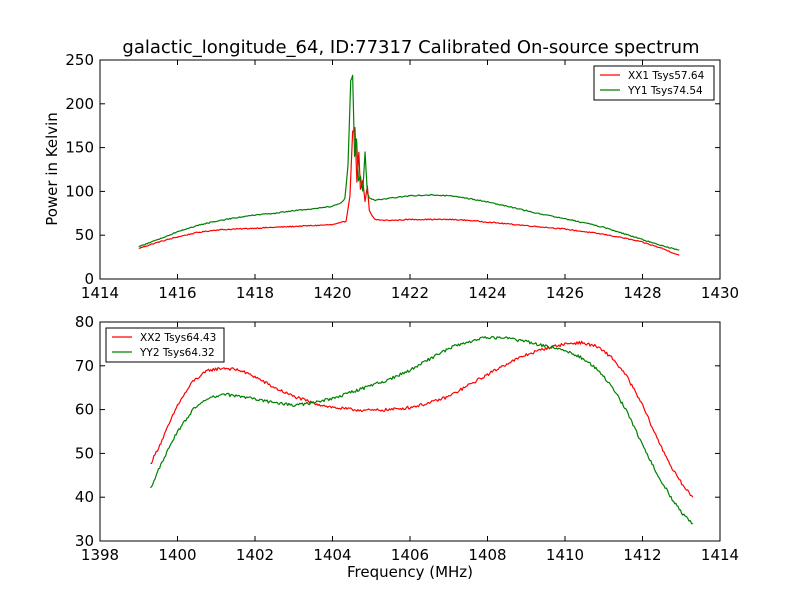  I want to click on bottom-y-tick-label: 60, so click(84, 410).